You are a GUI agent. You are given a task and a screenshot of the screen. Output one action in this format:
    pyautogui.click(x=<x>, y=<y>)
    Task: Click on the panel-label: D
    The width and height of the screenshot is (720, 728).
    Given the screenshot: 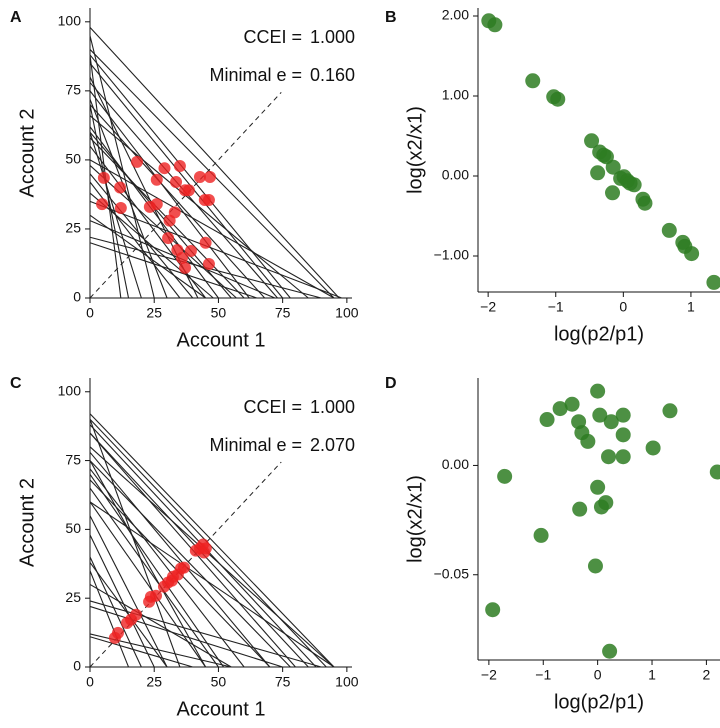 What is the action you would take?
    pyautogui.click(x=391, y=383)
    